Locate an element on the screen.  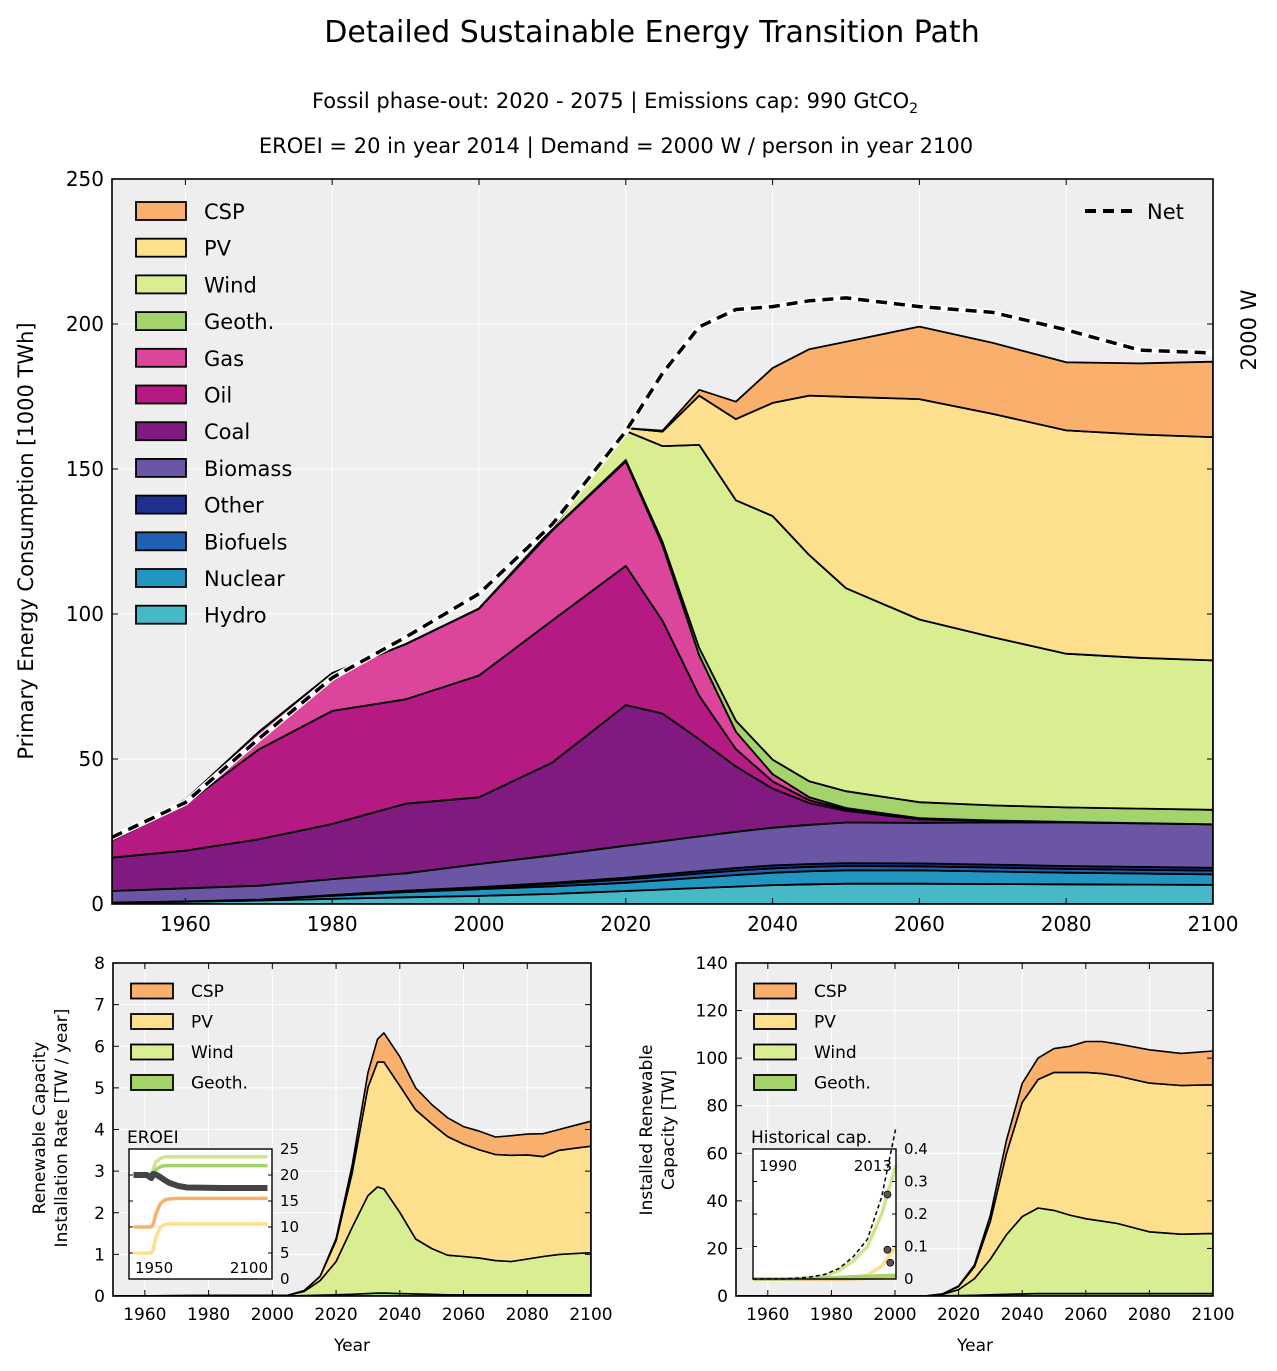
y-tick-label: 20 is located at coordinates (717, 1249).